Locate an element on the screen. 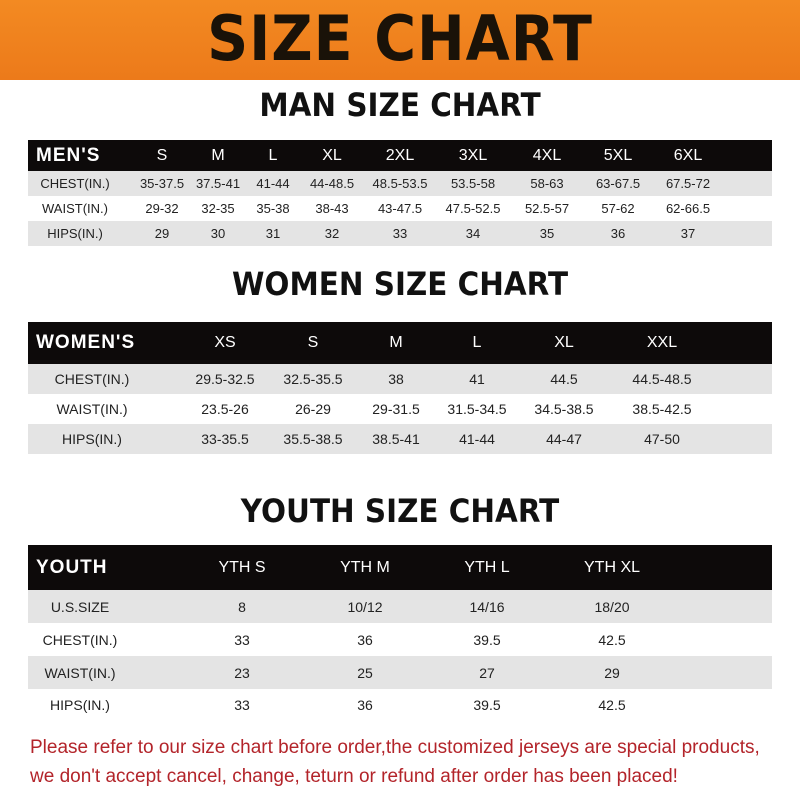  measurement-value: 29-32 is located at coordinates (162, 208).